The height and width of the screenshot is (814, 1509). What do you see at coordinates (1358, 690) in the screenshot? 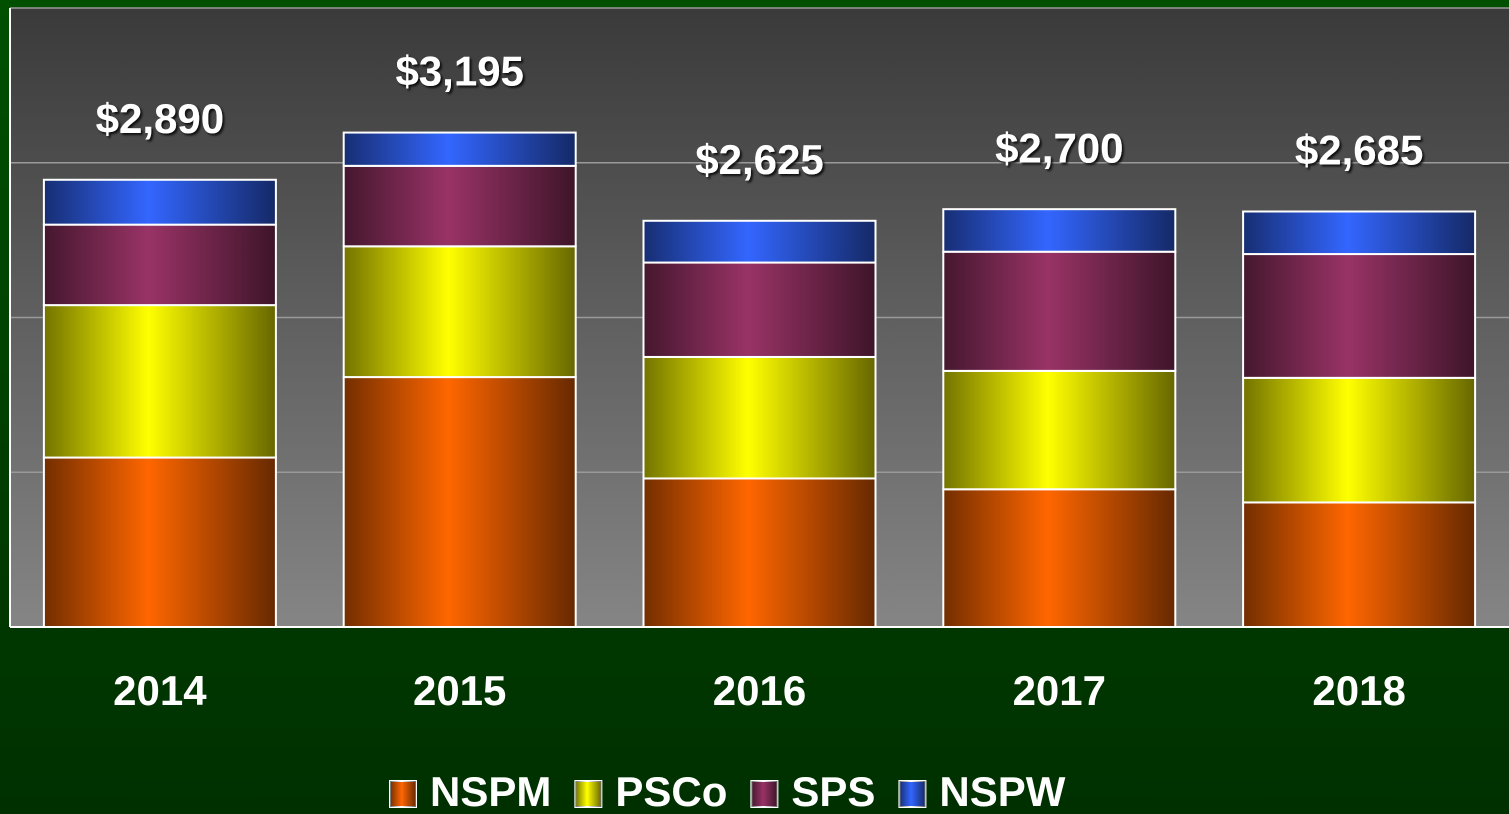
I see `x-tick-label: 2018` at bounding box center [1358, 690].